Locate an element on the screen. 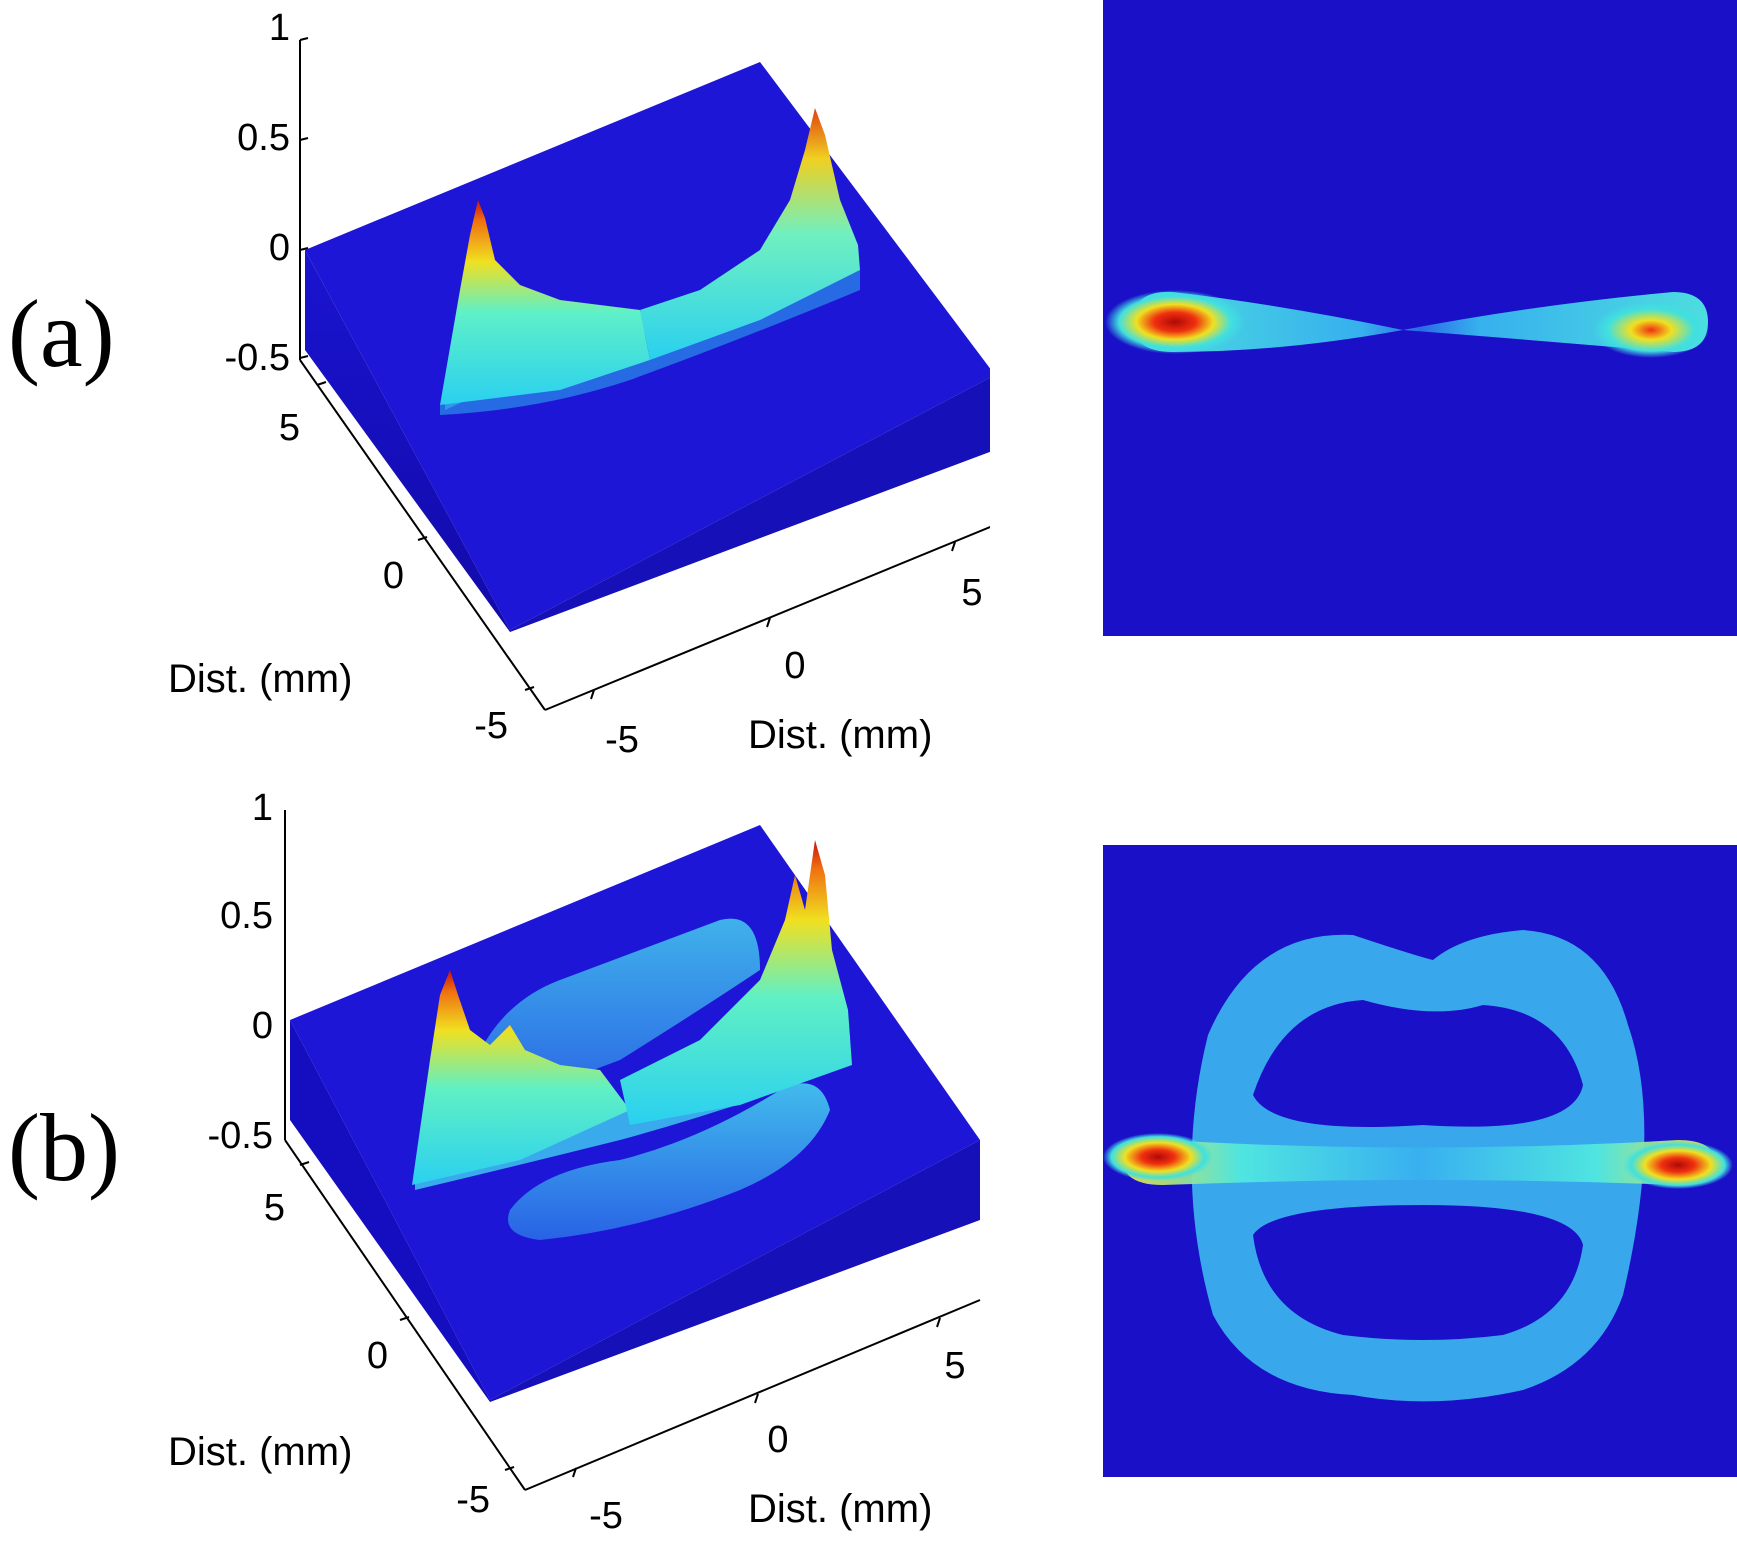  panel-label-b: (b) is located at coordinates (64, 1147).